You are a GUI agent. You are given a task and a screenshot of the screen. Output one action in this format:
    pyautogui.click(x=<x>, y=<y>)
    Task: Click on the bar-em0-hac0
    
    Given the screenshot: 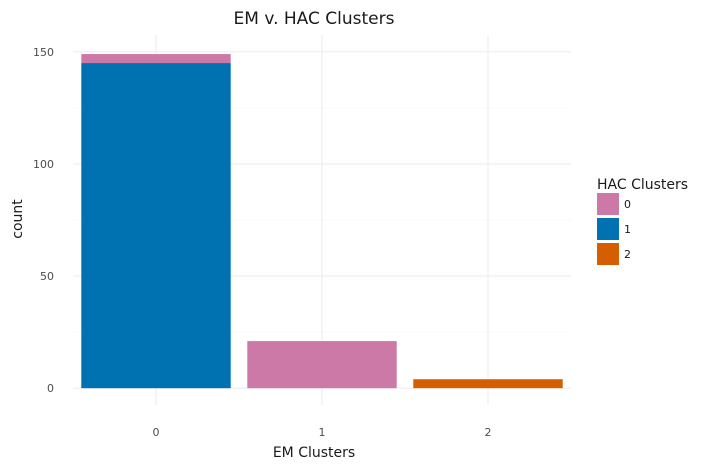 What is the action you would take?
    pyautogui.click(x=156, y=59)
    